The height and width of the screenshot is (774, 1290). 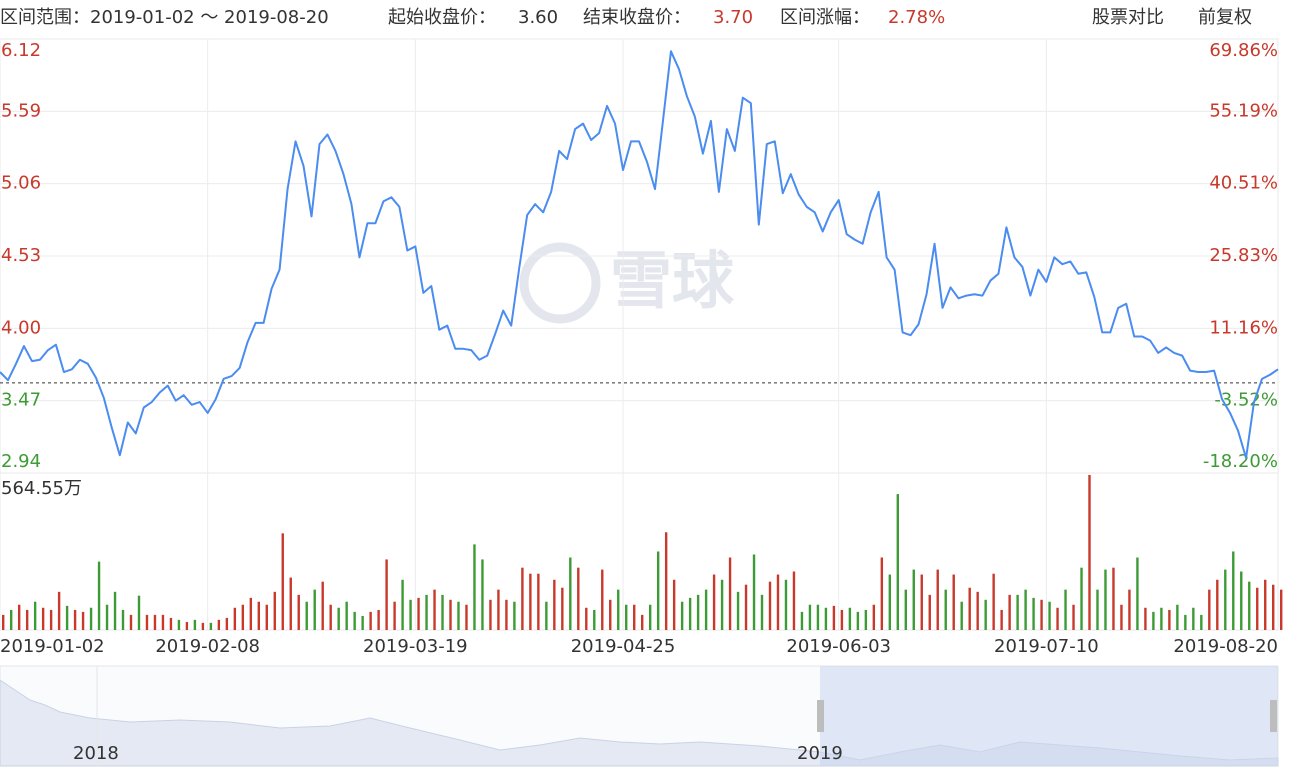 What do you see at coordinates (45, 17) in the screenshot?
I see `range-label: 区间范围：` at bounding box center [45, 17].